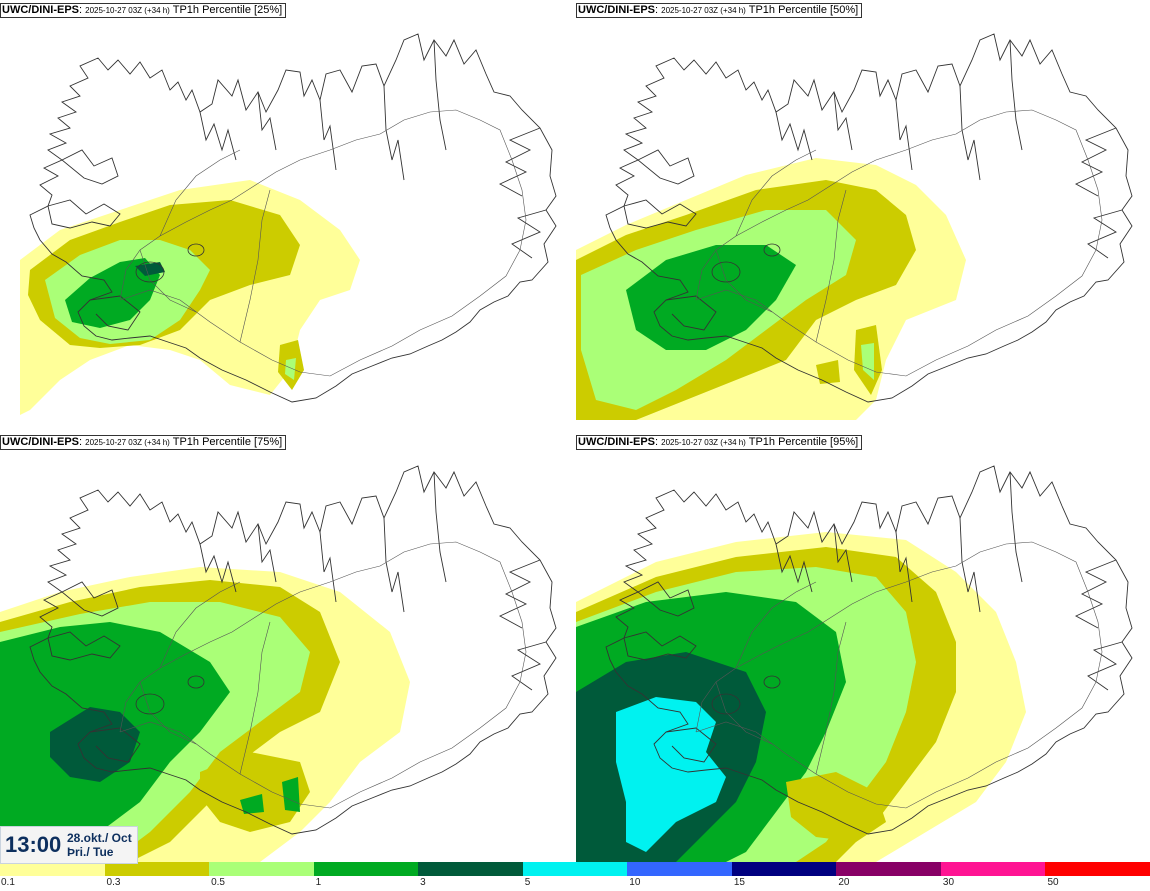 This screenshot has width=1150, height=891. Describe the element at coordinates (1053, 882) in the screenshot. I see `colorbar-tick-label: 50` at that location.